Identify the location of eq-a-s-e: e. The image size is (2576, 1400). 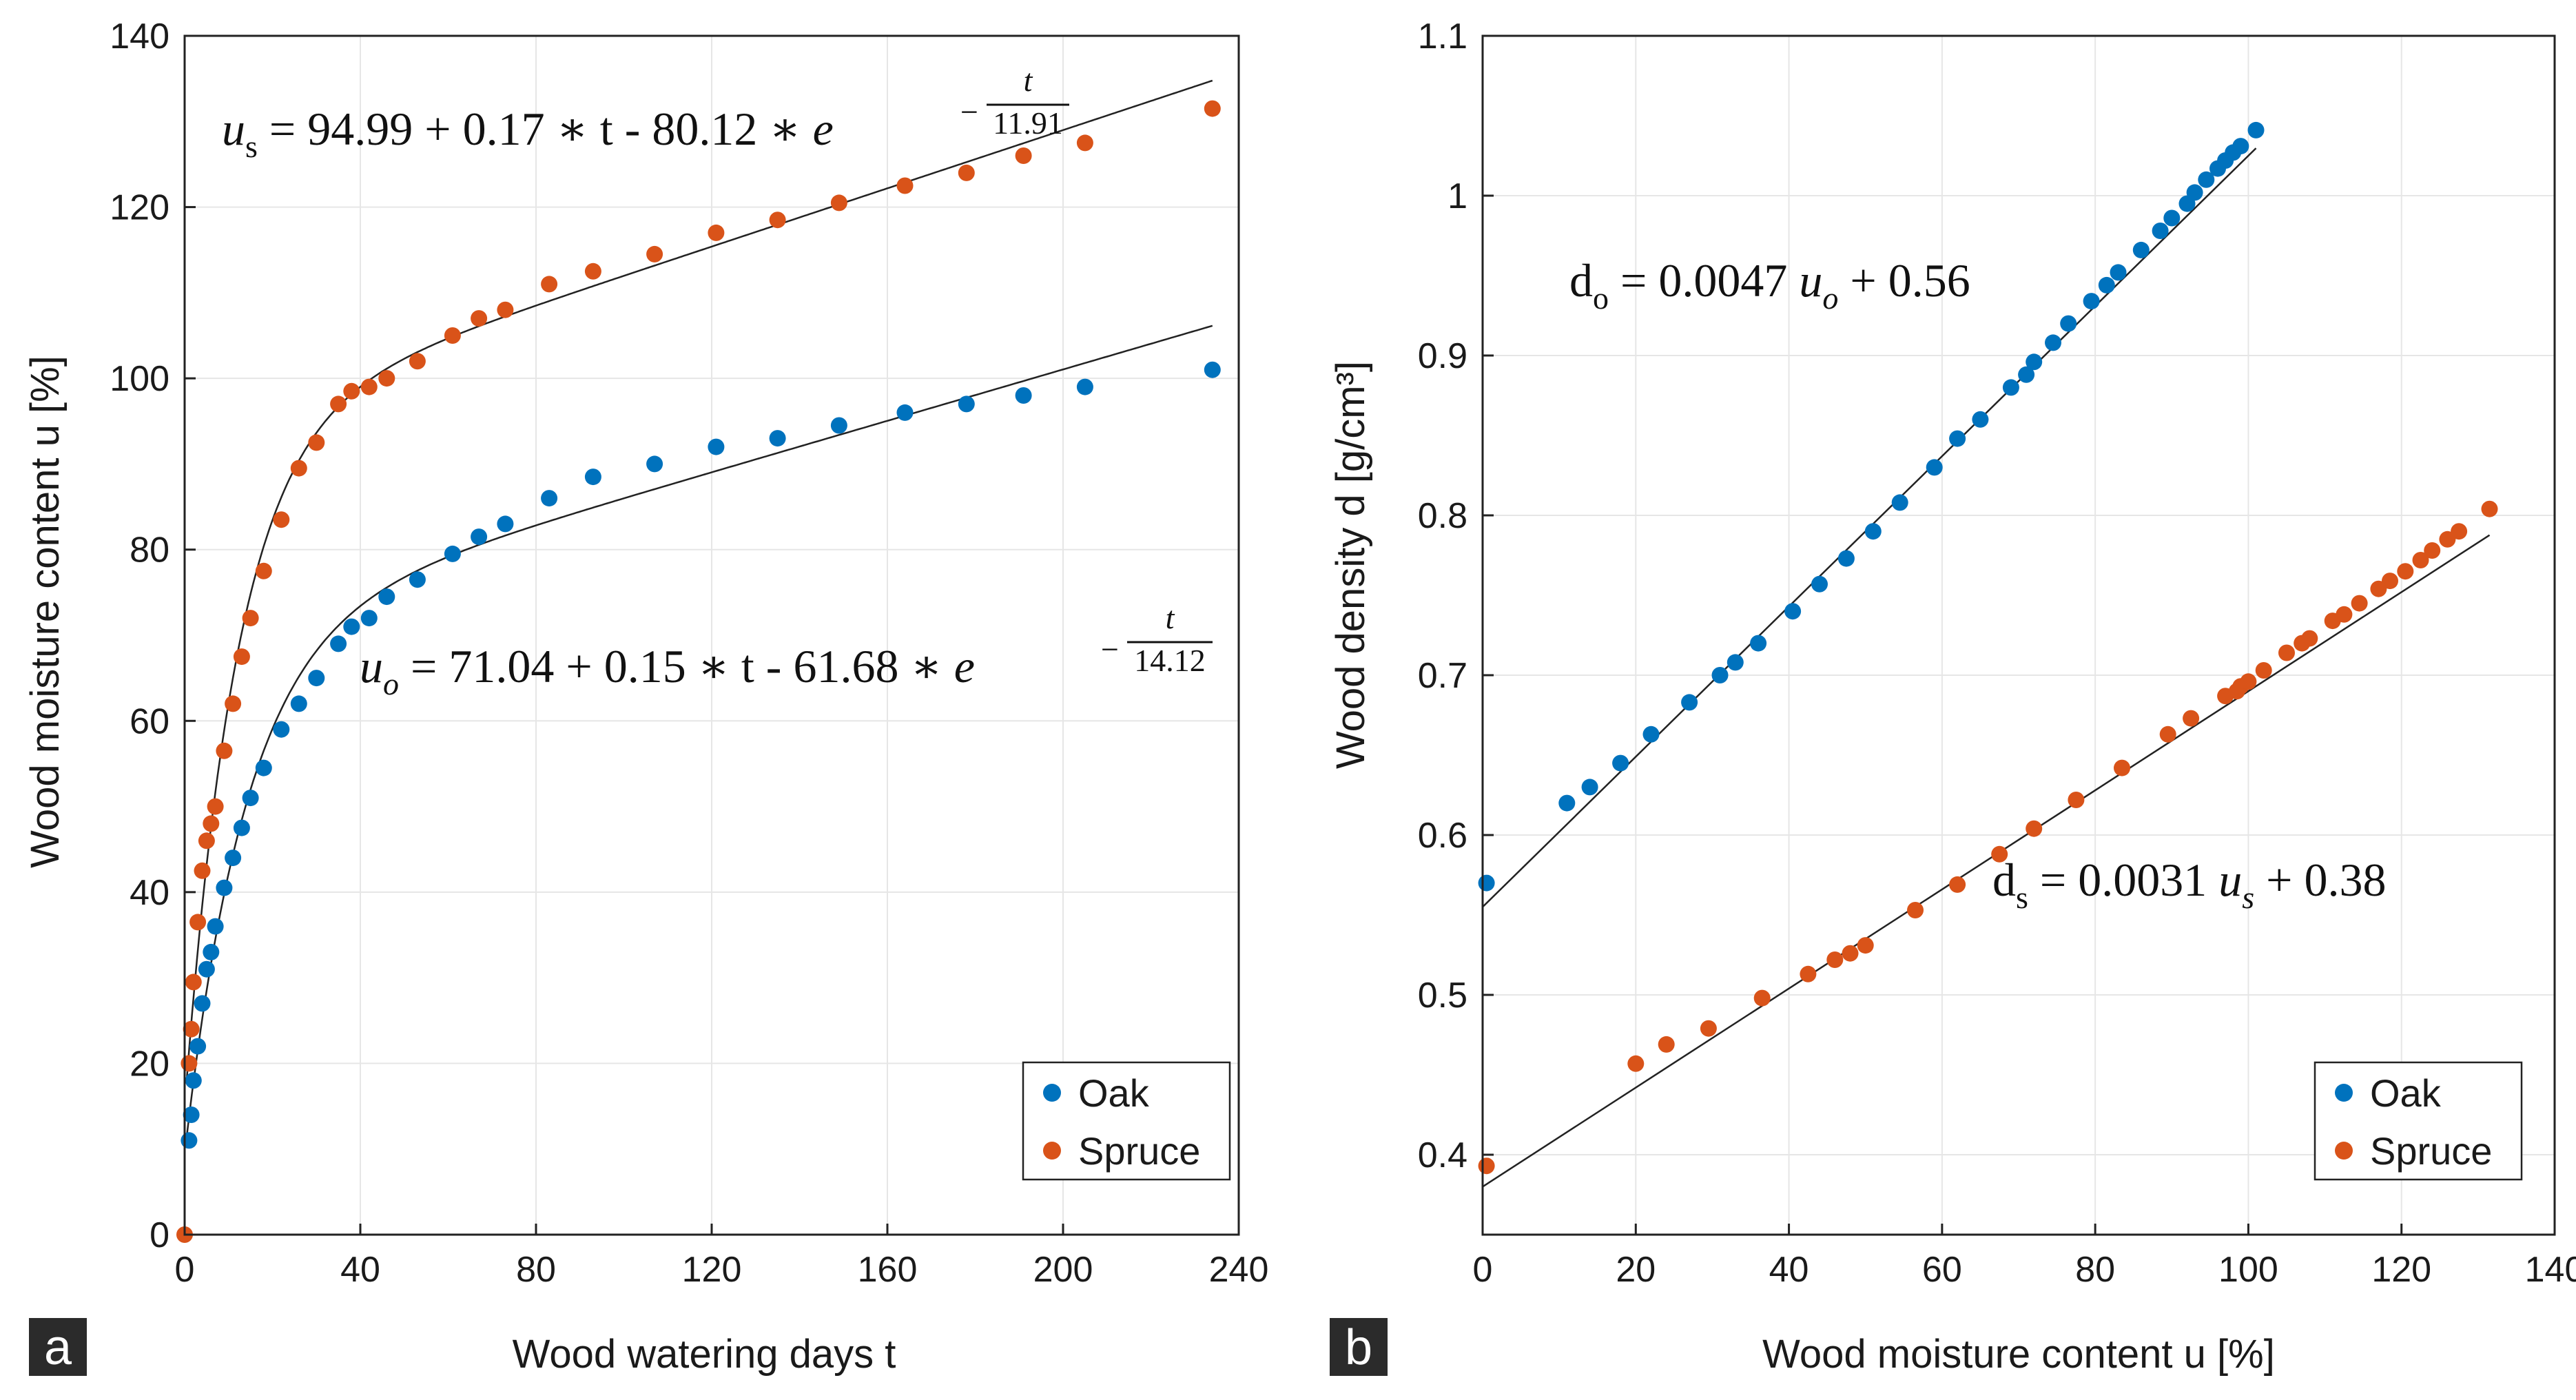
(823, 129).